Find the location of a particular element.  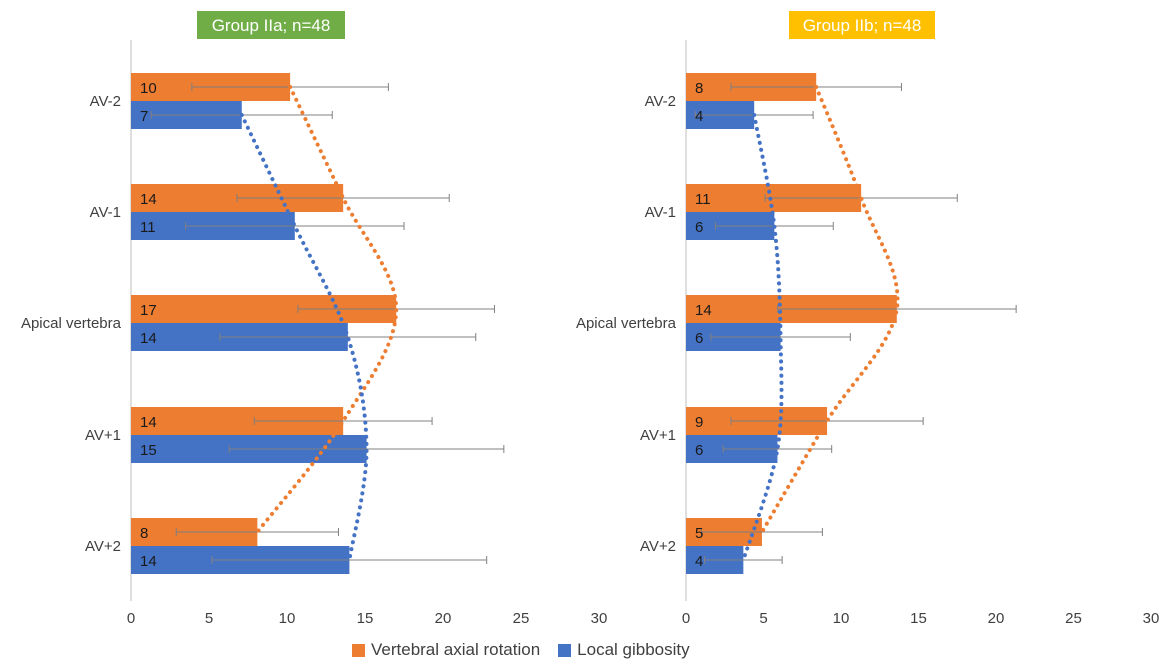

chart-title-box: Group IIb; n=48 is located at coordinates (862, 25).